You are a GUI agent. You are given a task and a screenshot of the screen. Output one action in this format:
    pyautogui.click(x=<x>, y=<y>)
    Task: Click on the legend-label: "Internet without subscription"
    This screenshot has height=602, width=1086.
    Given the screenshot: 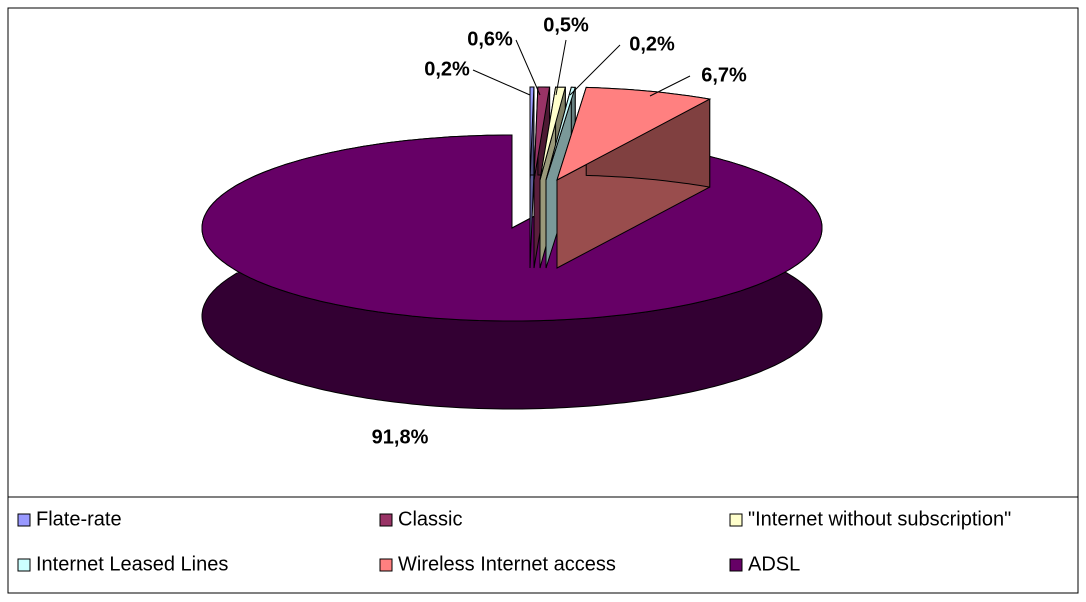 What is the action you would take?
    pyautogui.click(x=879, y=519)
    